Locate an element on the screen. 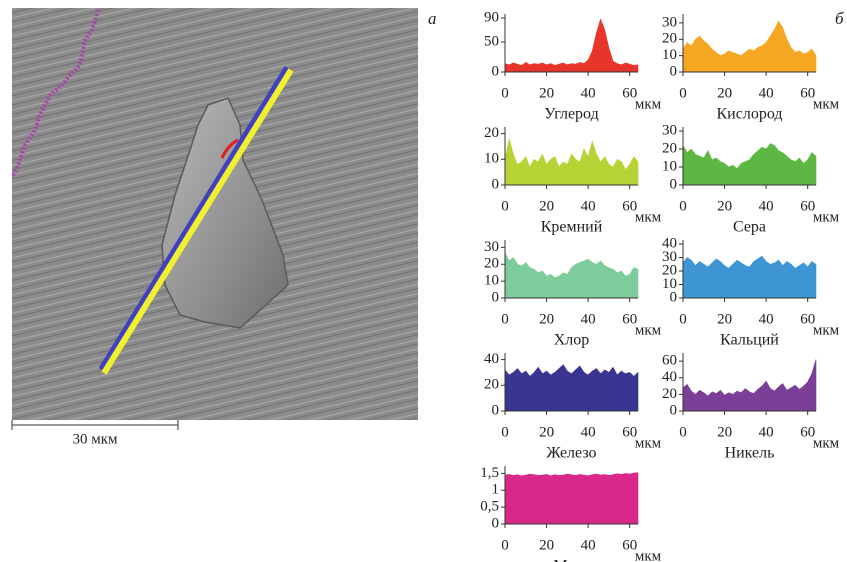 The height and width of the screenshot is (562, 847). chart-title: Кислород is located at coordinates (750, 114).